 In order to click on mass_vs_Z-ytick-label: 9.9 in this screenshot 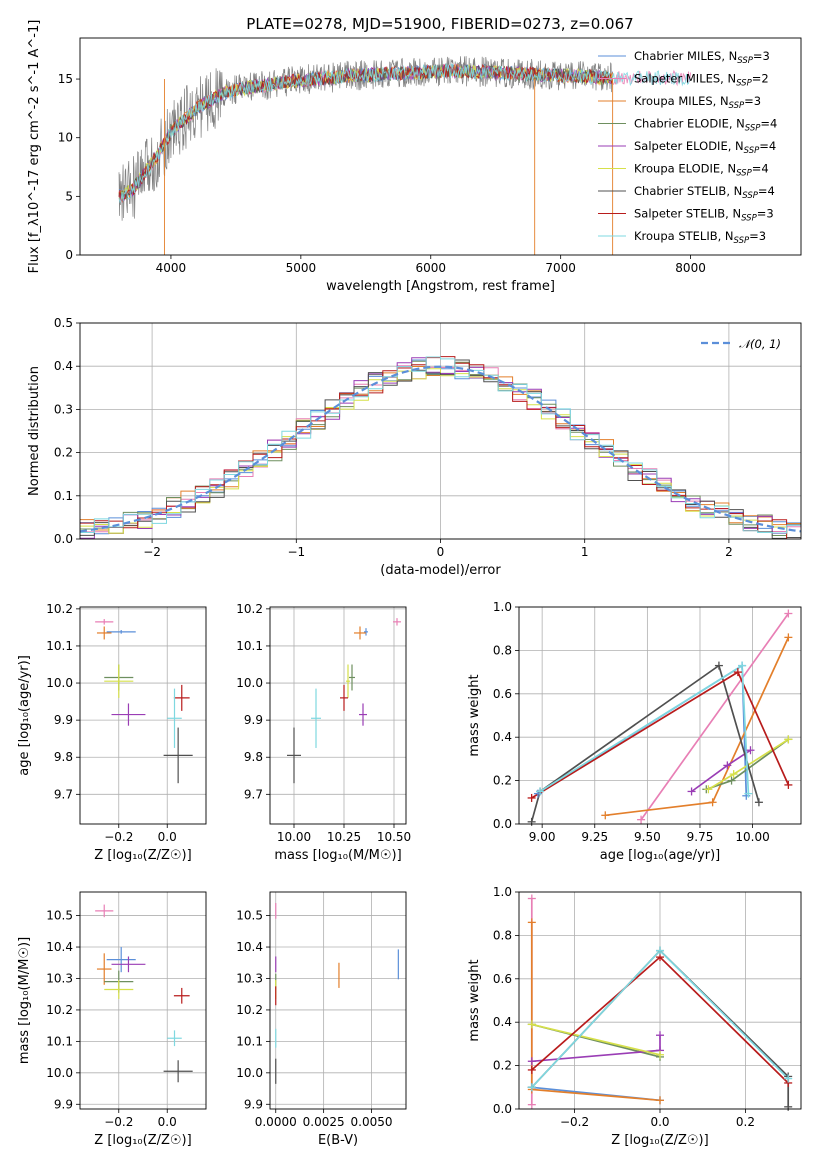, I will do `click(63, 1104)`.